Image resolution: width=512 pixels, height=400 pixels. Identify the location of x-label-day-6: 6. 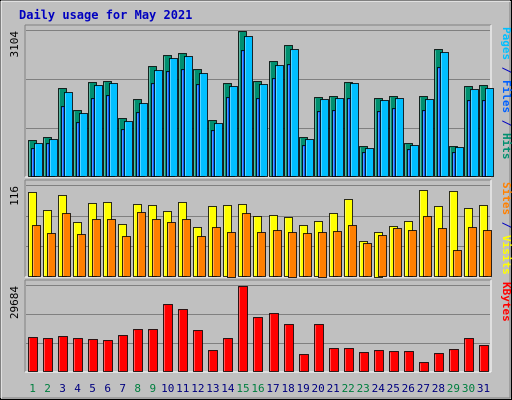
(107, 388).